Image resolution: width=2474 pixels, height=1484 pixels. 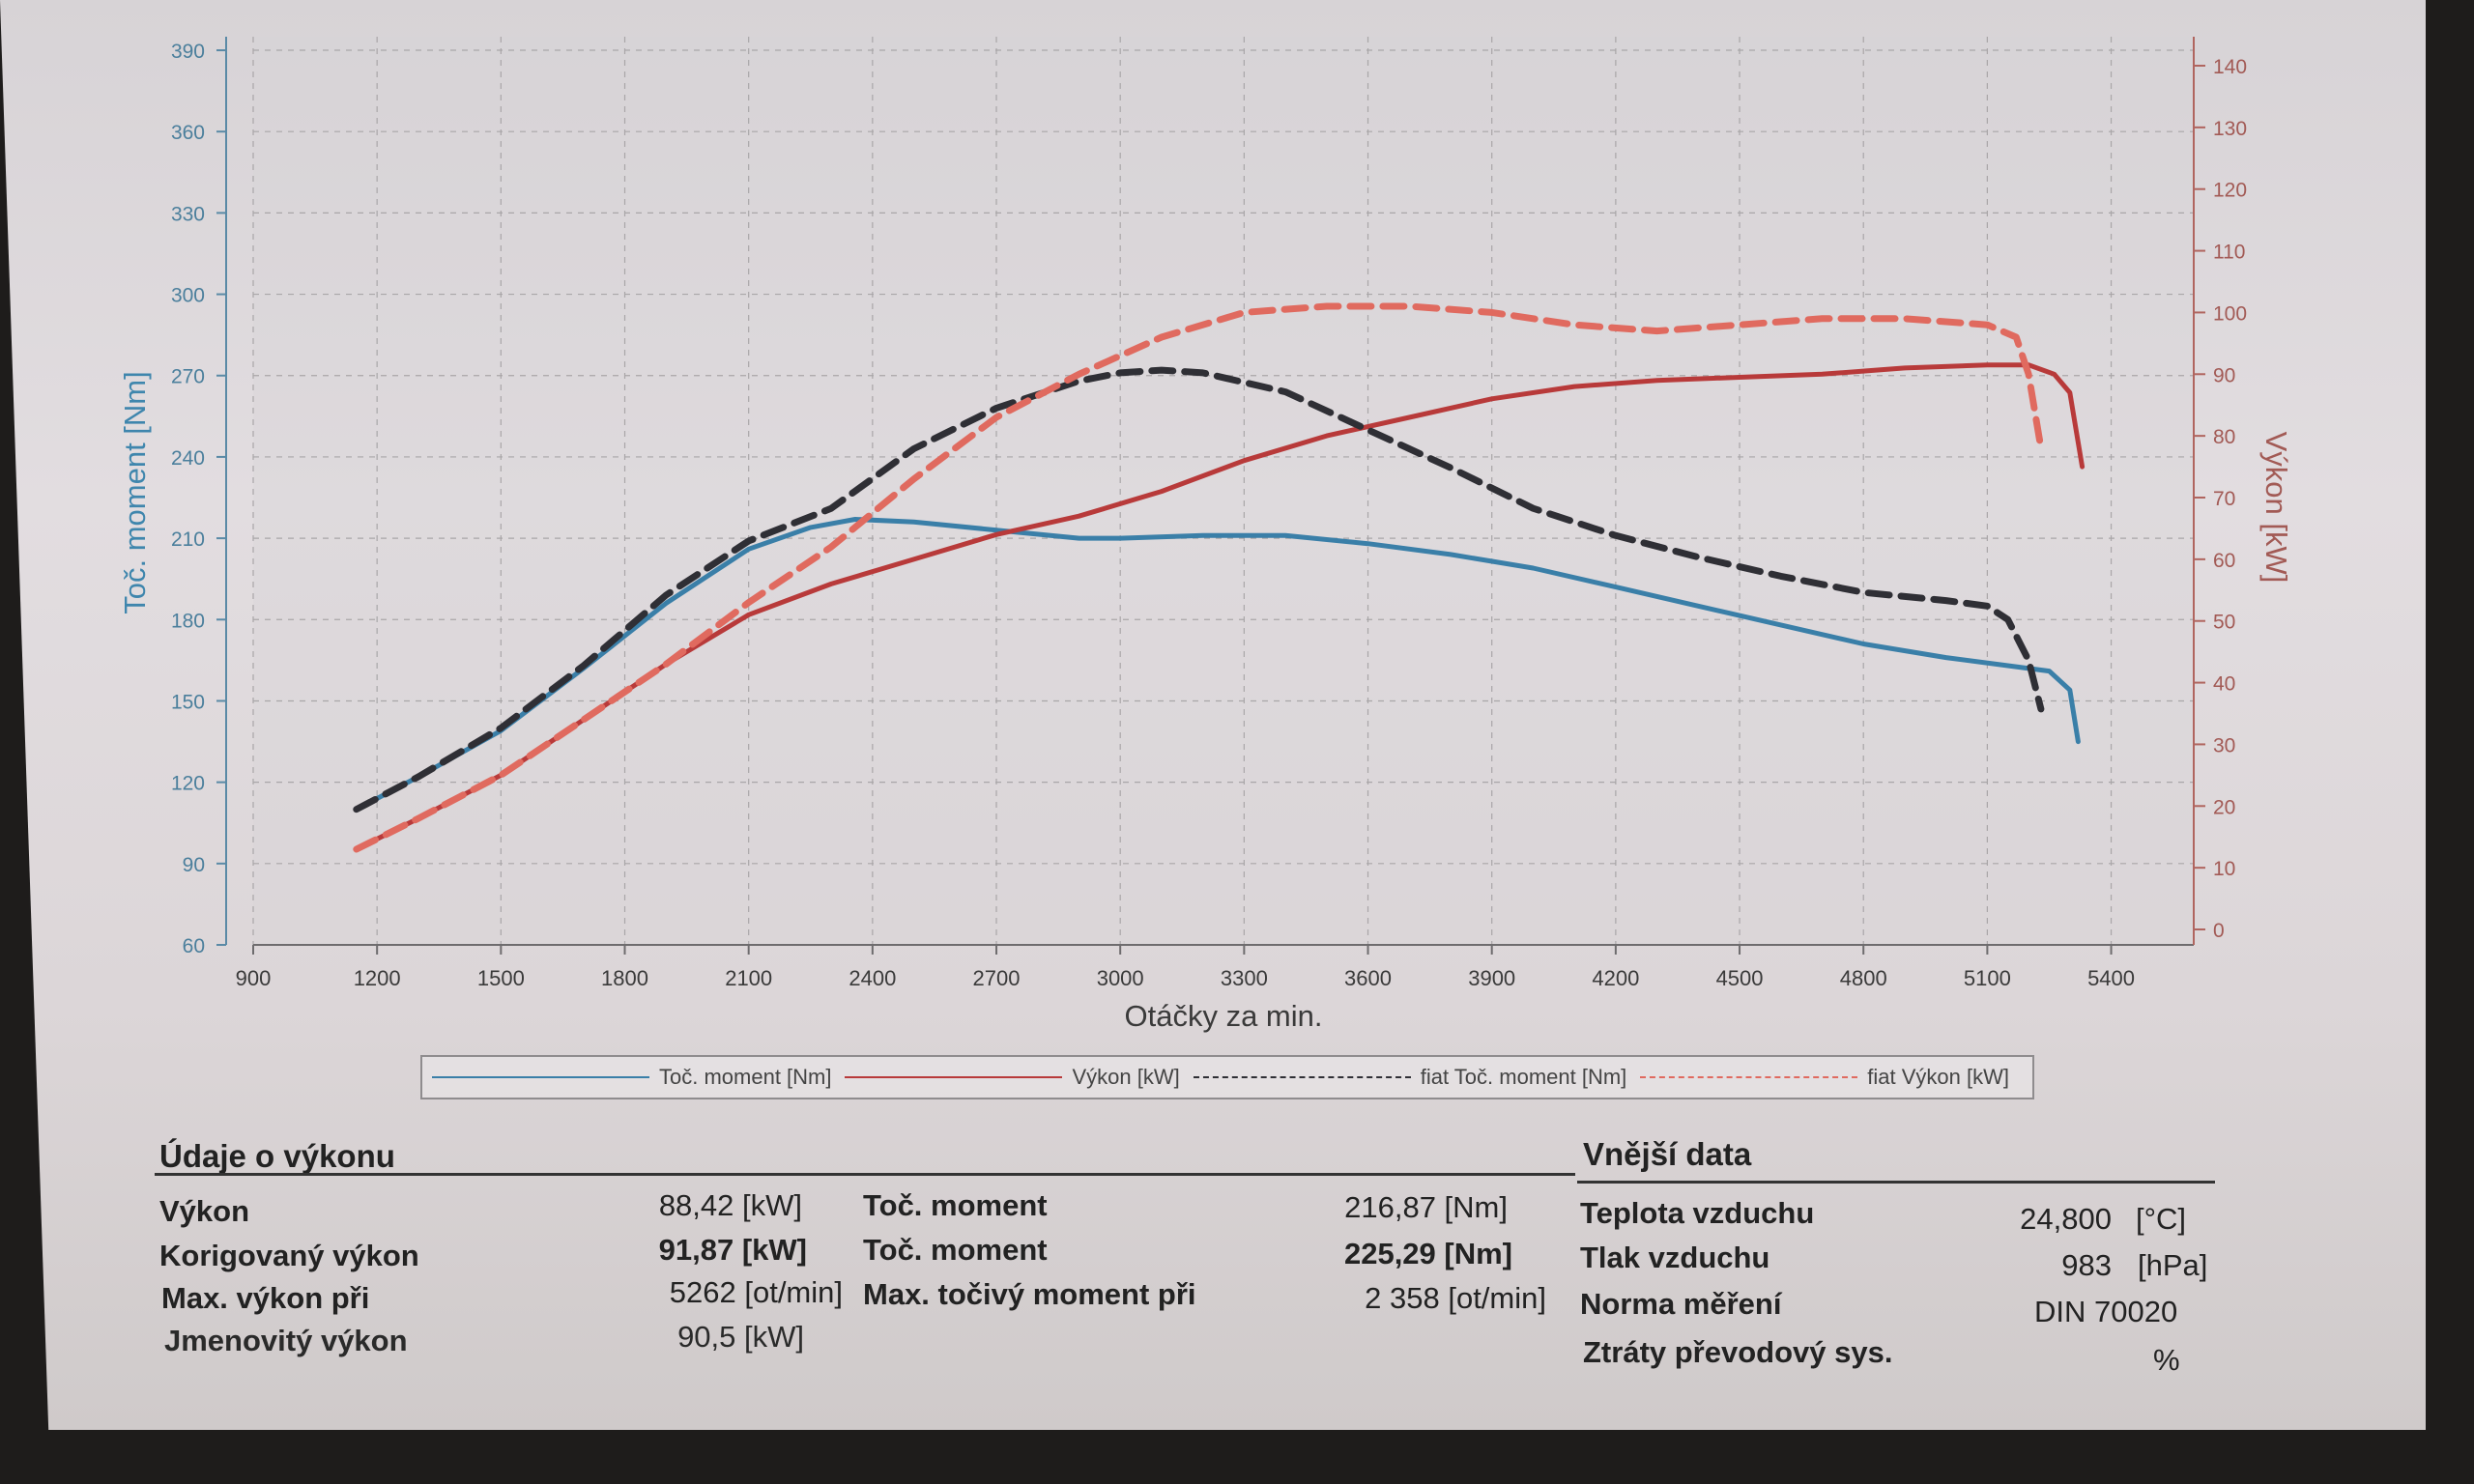 What do you see at coordinates (745, 1077) in the screenshot?
I see `legend-label-torque: Toč. moment [Nm]` at bounding box center [745, 1077].